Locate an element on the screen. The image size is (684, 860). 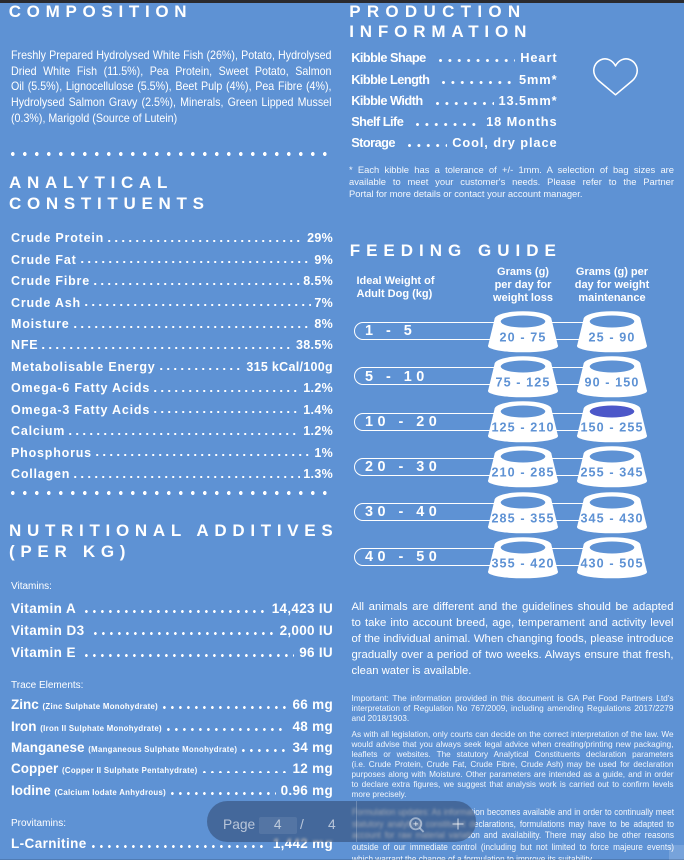
svg-text: 75 - 125 is located at coordinates (522, 382).